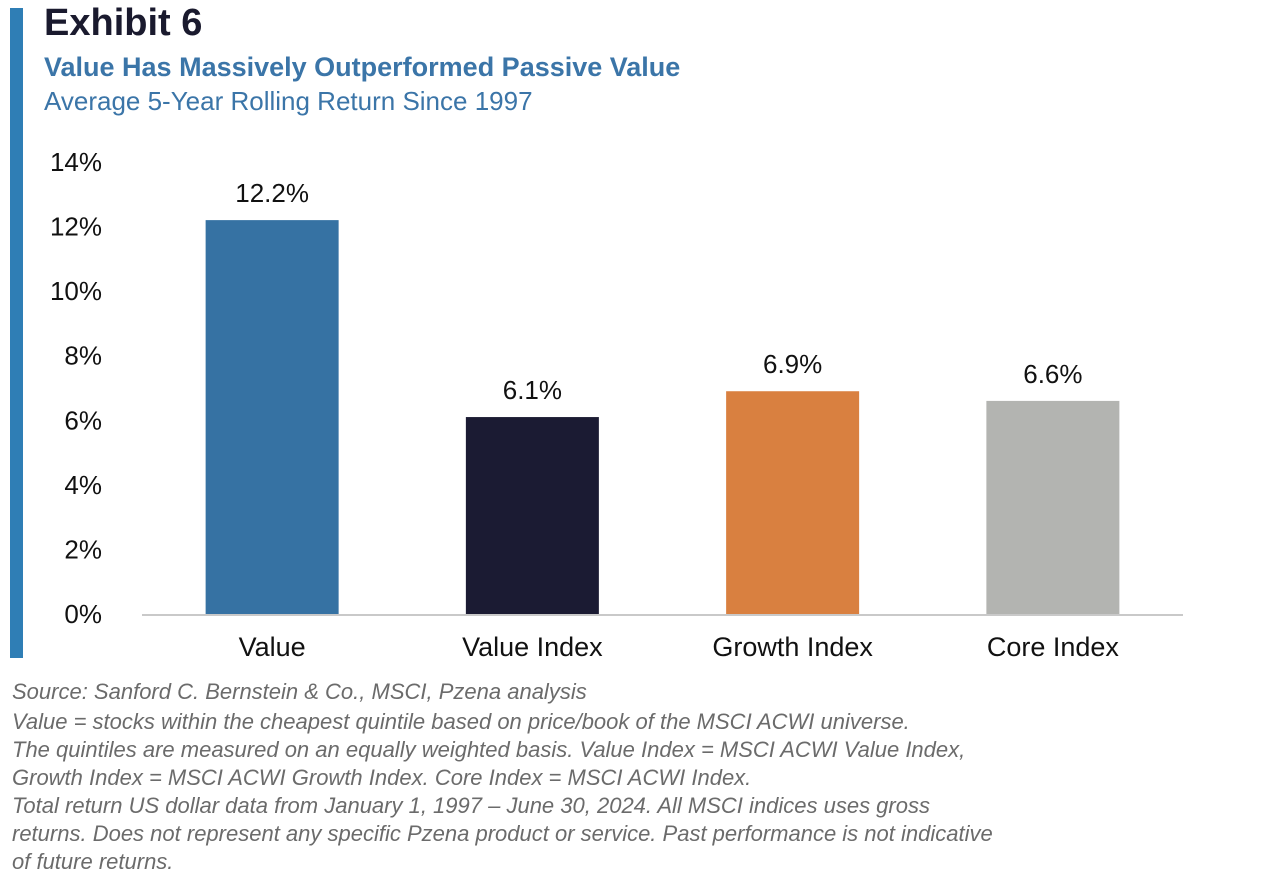 The image size is (1266, 896). I want to click on bar-value, so click(272, 417).